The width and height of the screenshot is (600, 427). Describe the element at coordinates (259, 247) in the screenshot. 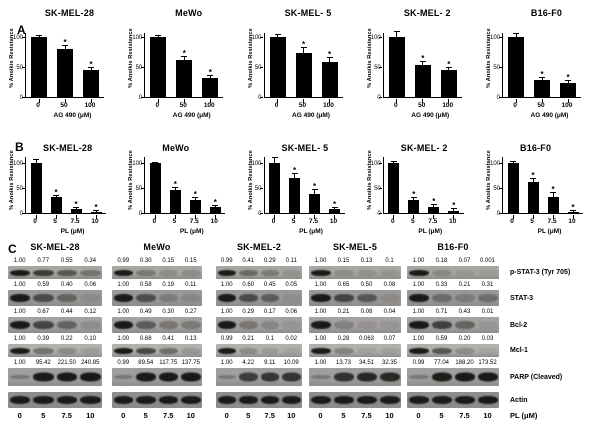

I see `blot-column-title: SK-MEL-2` at that location.